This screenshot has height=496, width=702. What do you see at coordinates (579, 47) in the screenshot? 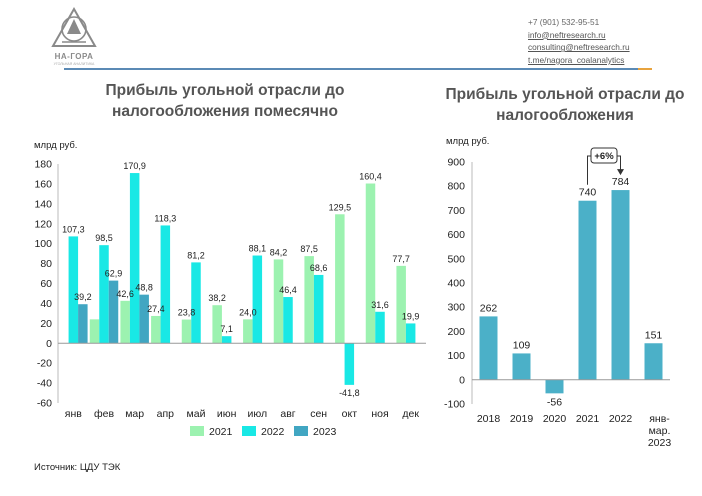
I see `contact-email-consulting: consulting@neftresearch.ru` at bounding box center [579, 47].